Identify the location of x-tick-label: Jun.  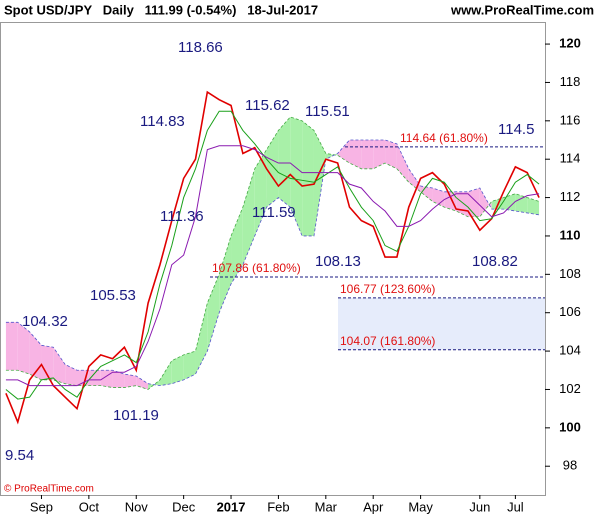
(479, 506).